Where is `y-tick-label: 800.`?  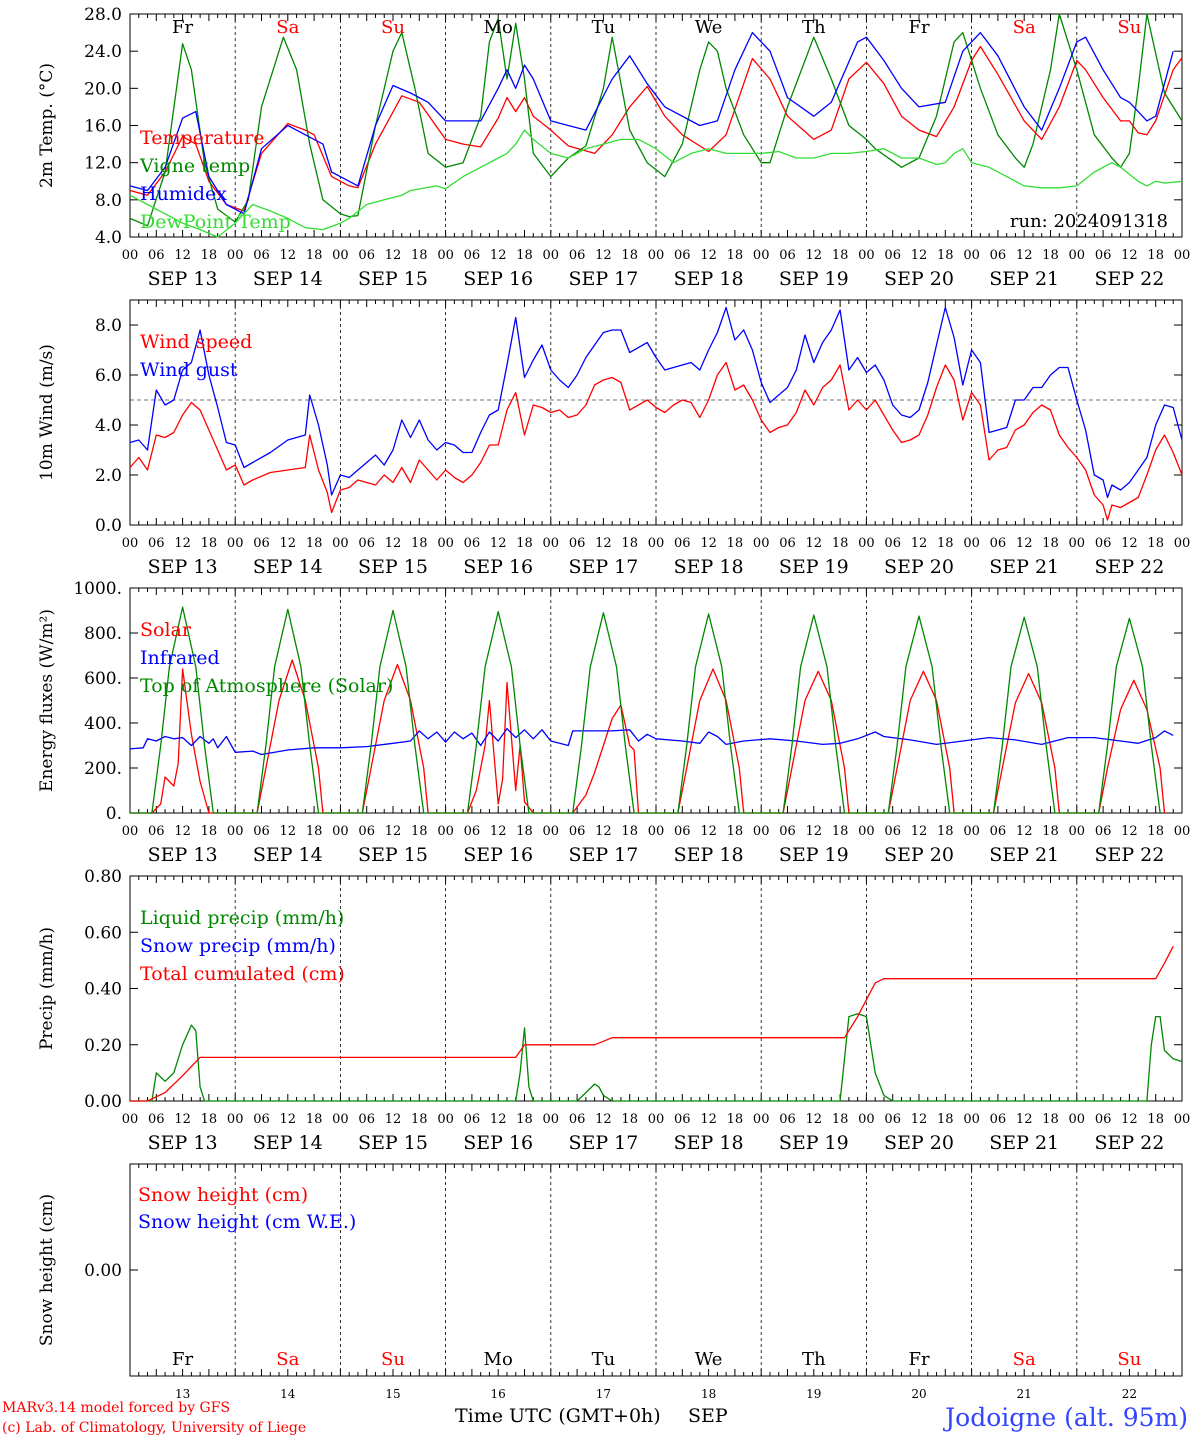
y-tick-label: 800. is located at coordinates (103, 634).